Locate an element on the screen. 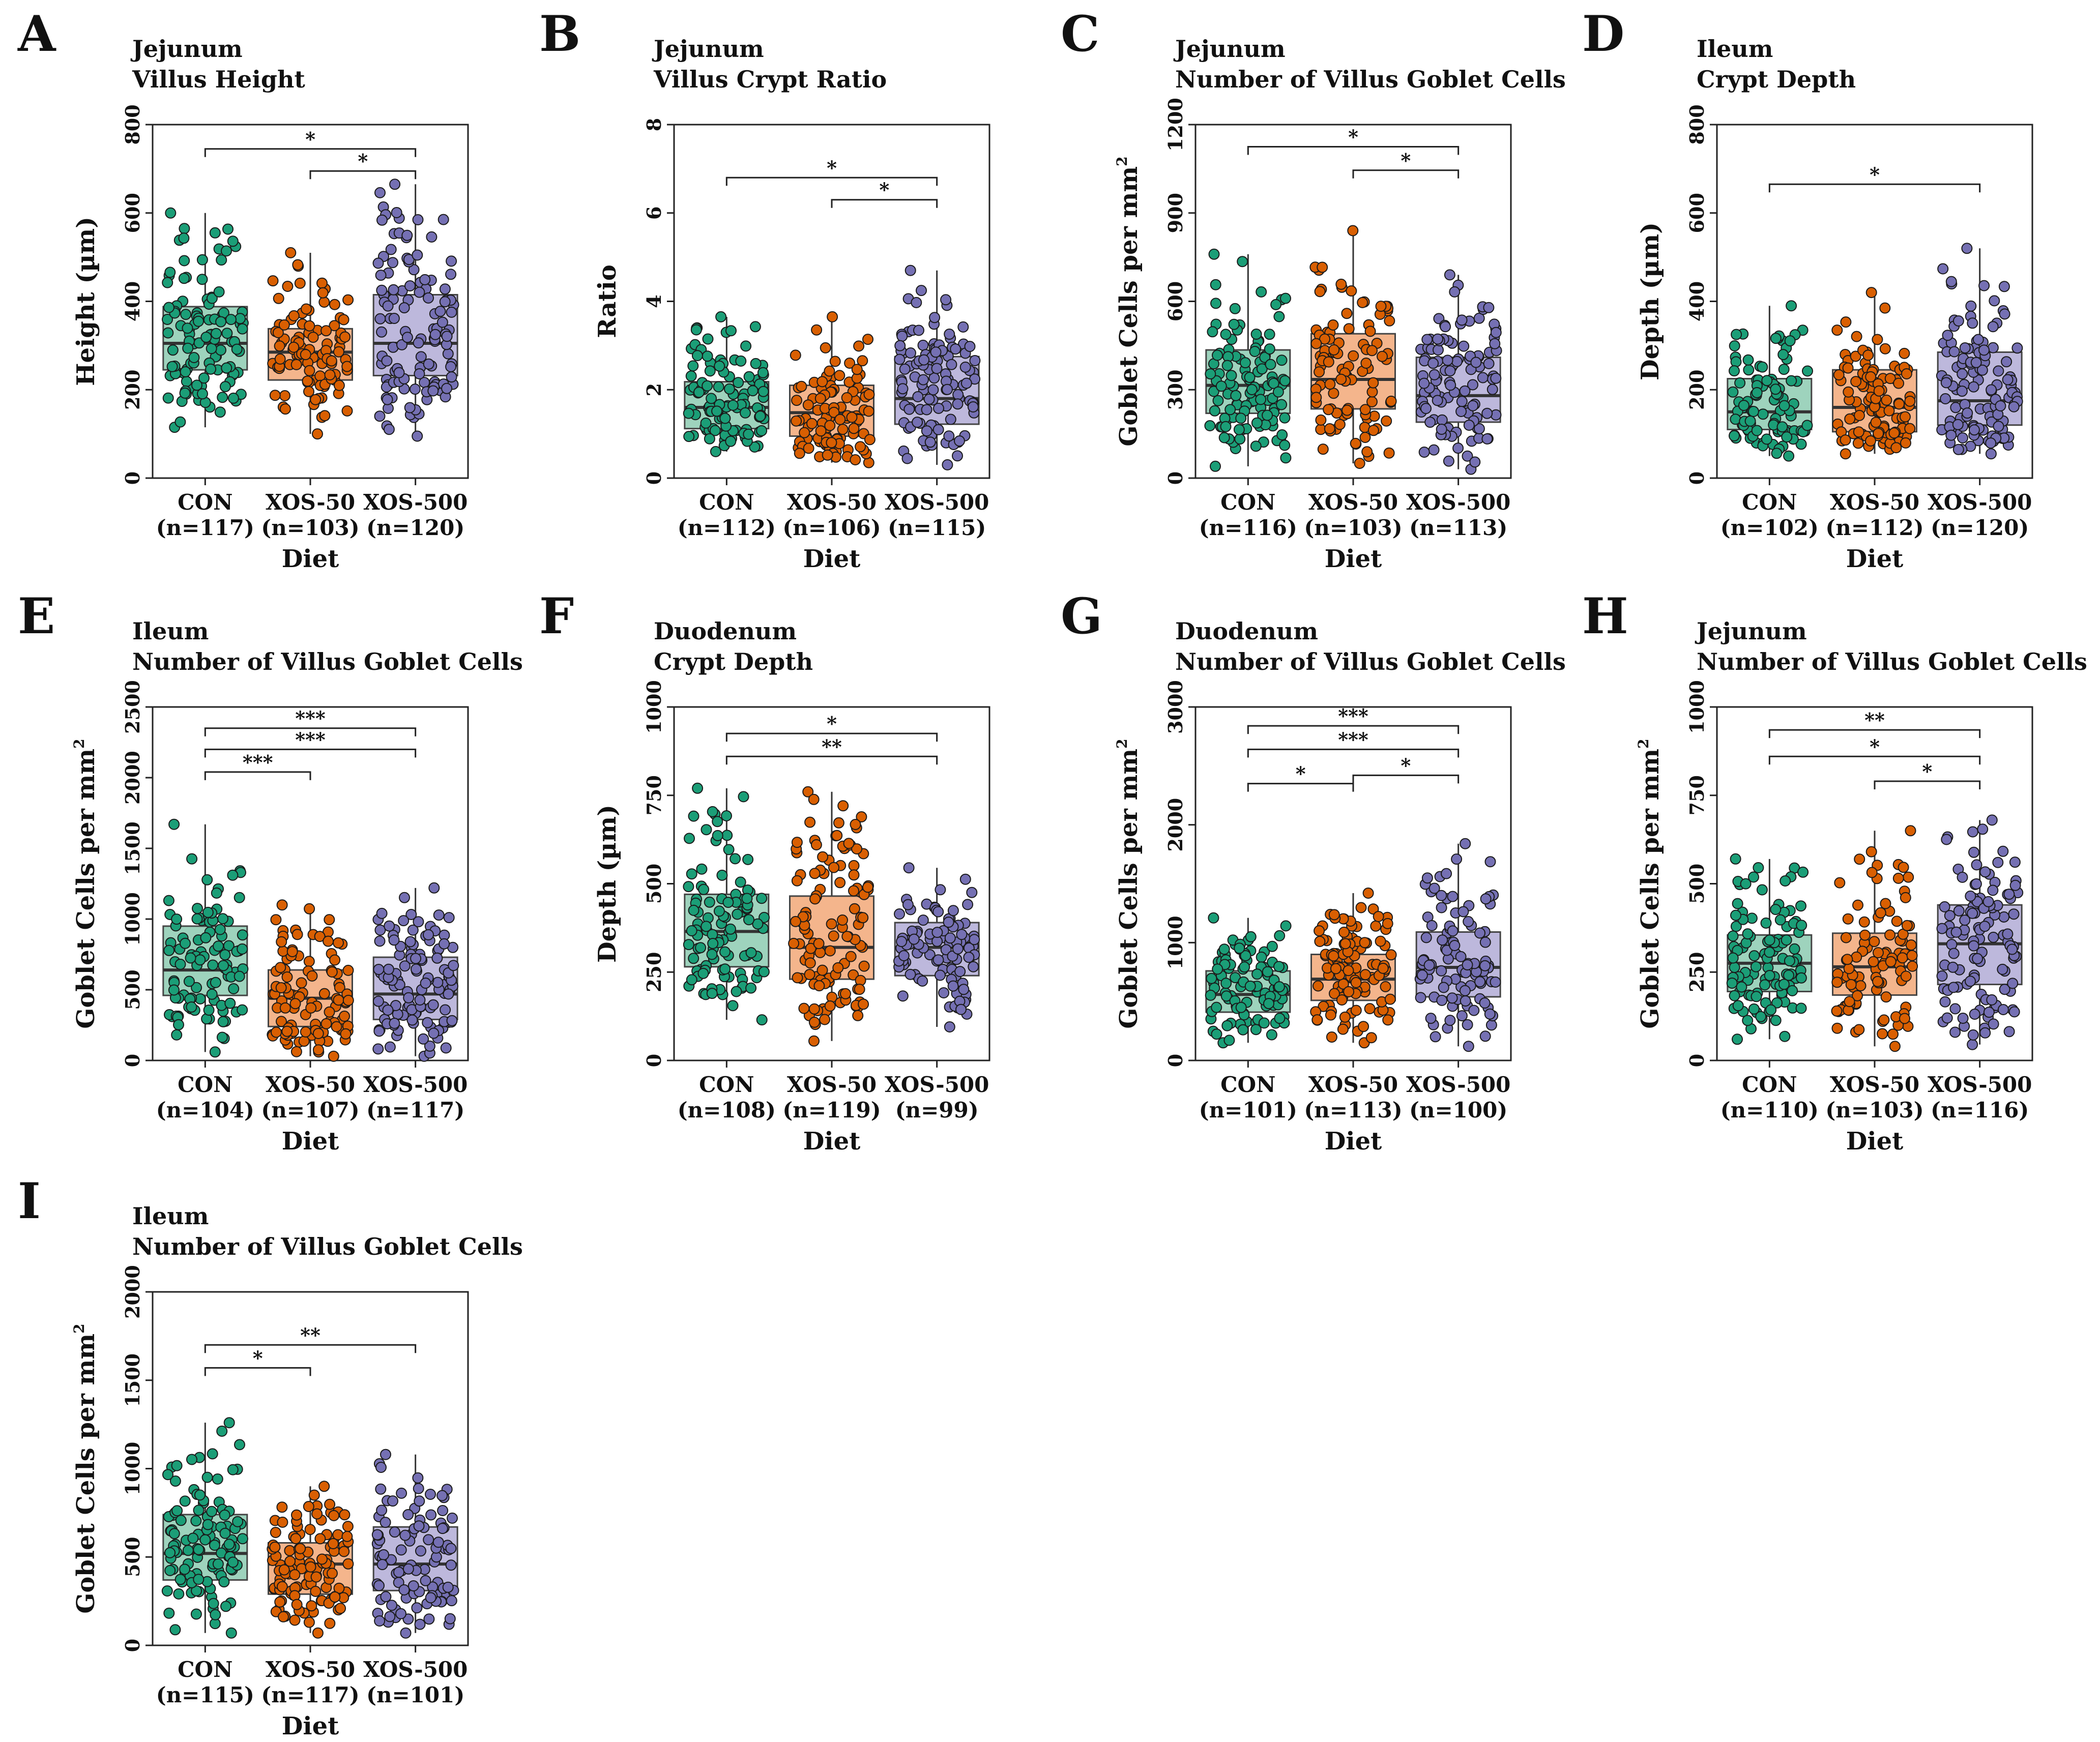 The width and height of the screenshot is (2100, 1742). y-axis-title: Ratio is located at coordinates (607, 301).